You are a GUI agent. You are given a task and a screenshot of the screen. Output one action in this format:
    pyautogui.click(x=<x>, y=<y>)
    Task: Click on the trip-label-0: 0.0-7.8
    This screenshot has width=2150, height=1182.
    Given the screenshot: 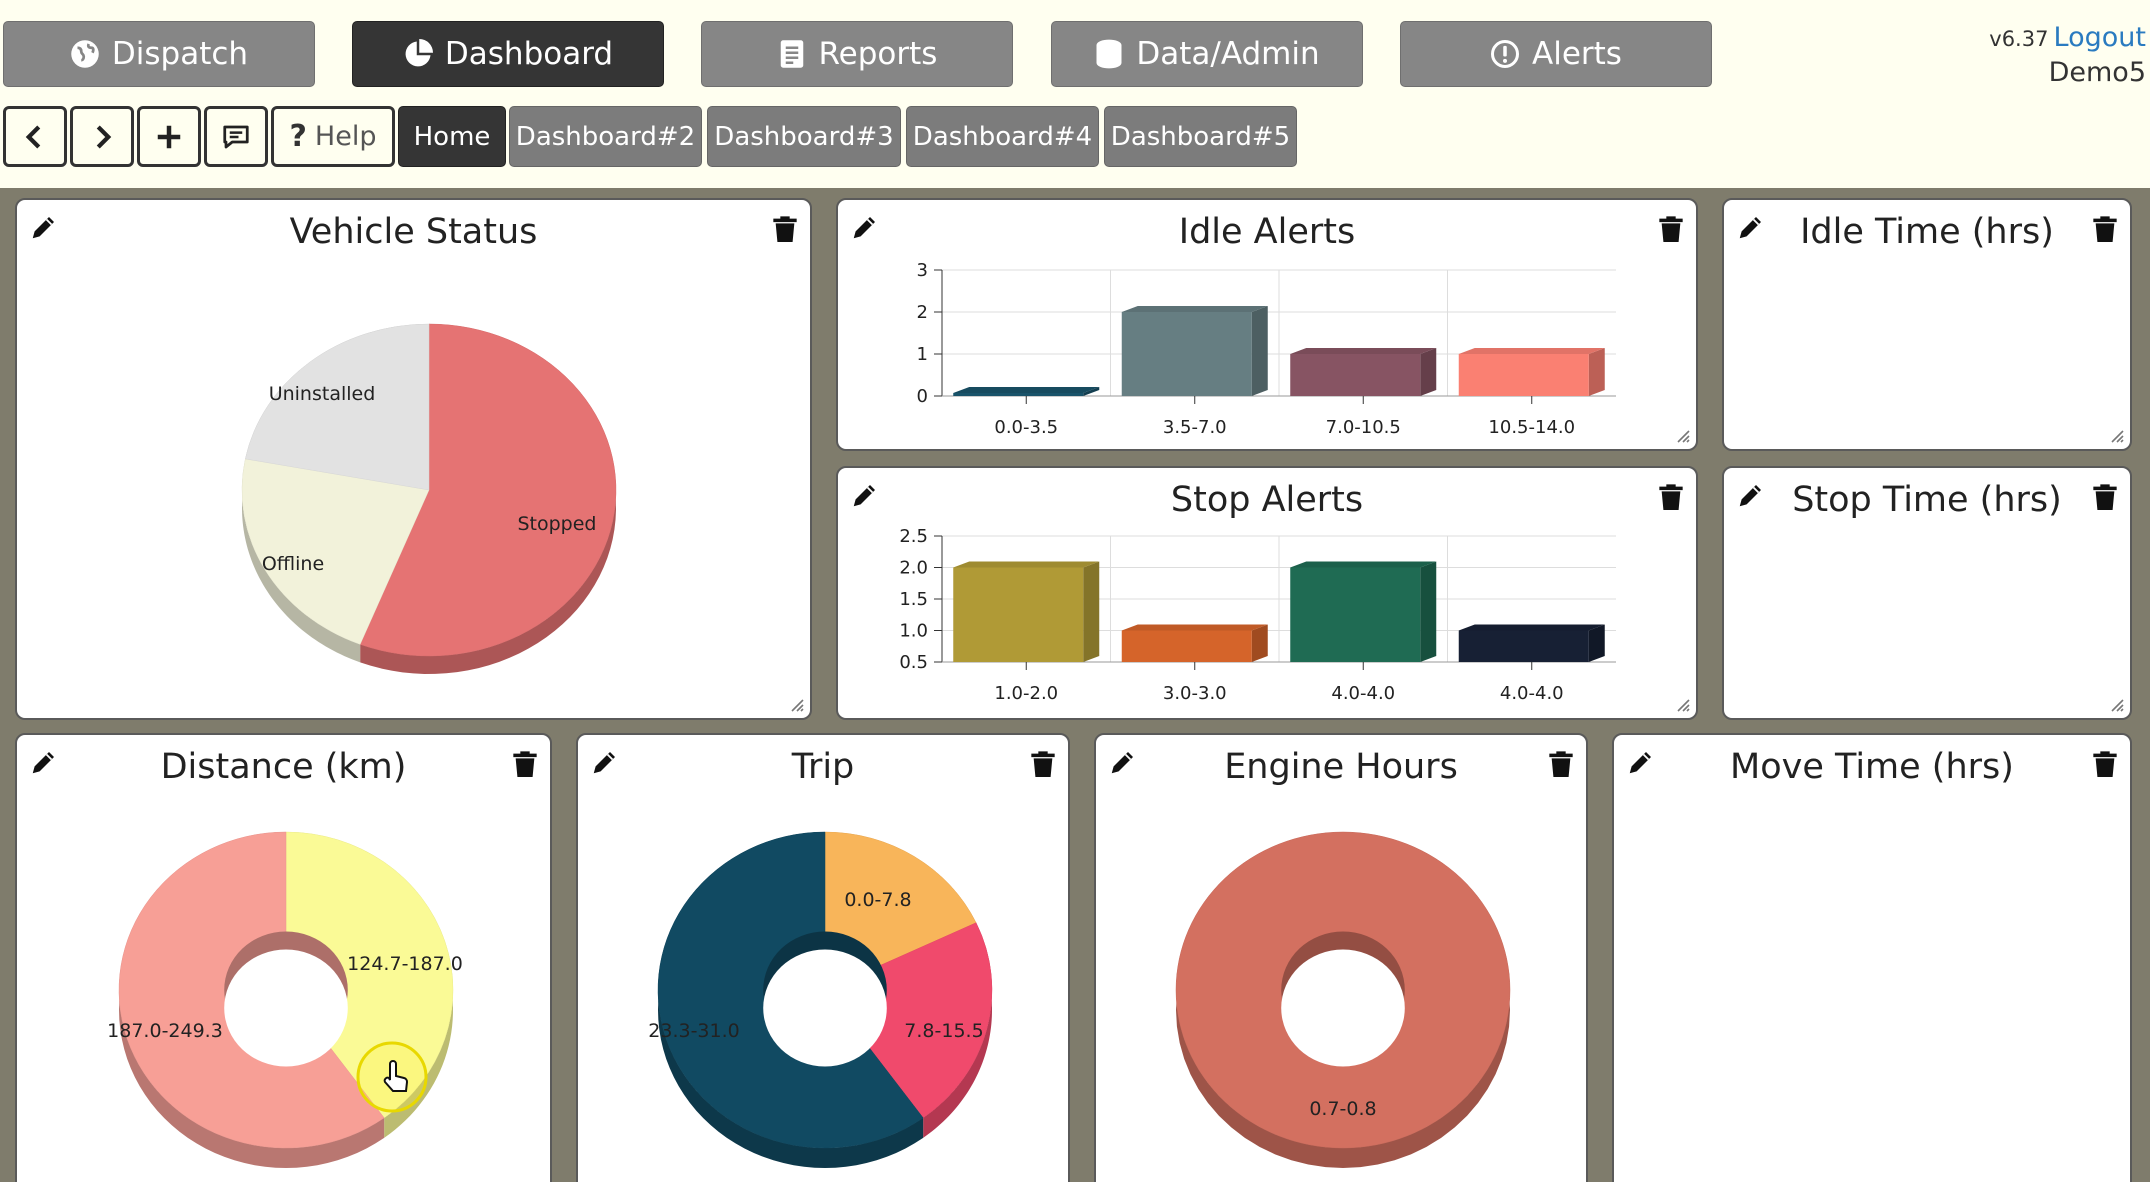 What is the action you would take?
    pyautogui.click(x=877, y=900)
    